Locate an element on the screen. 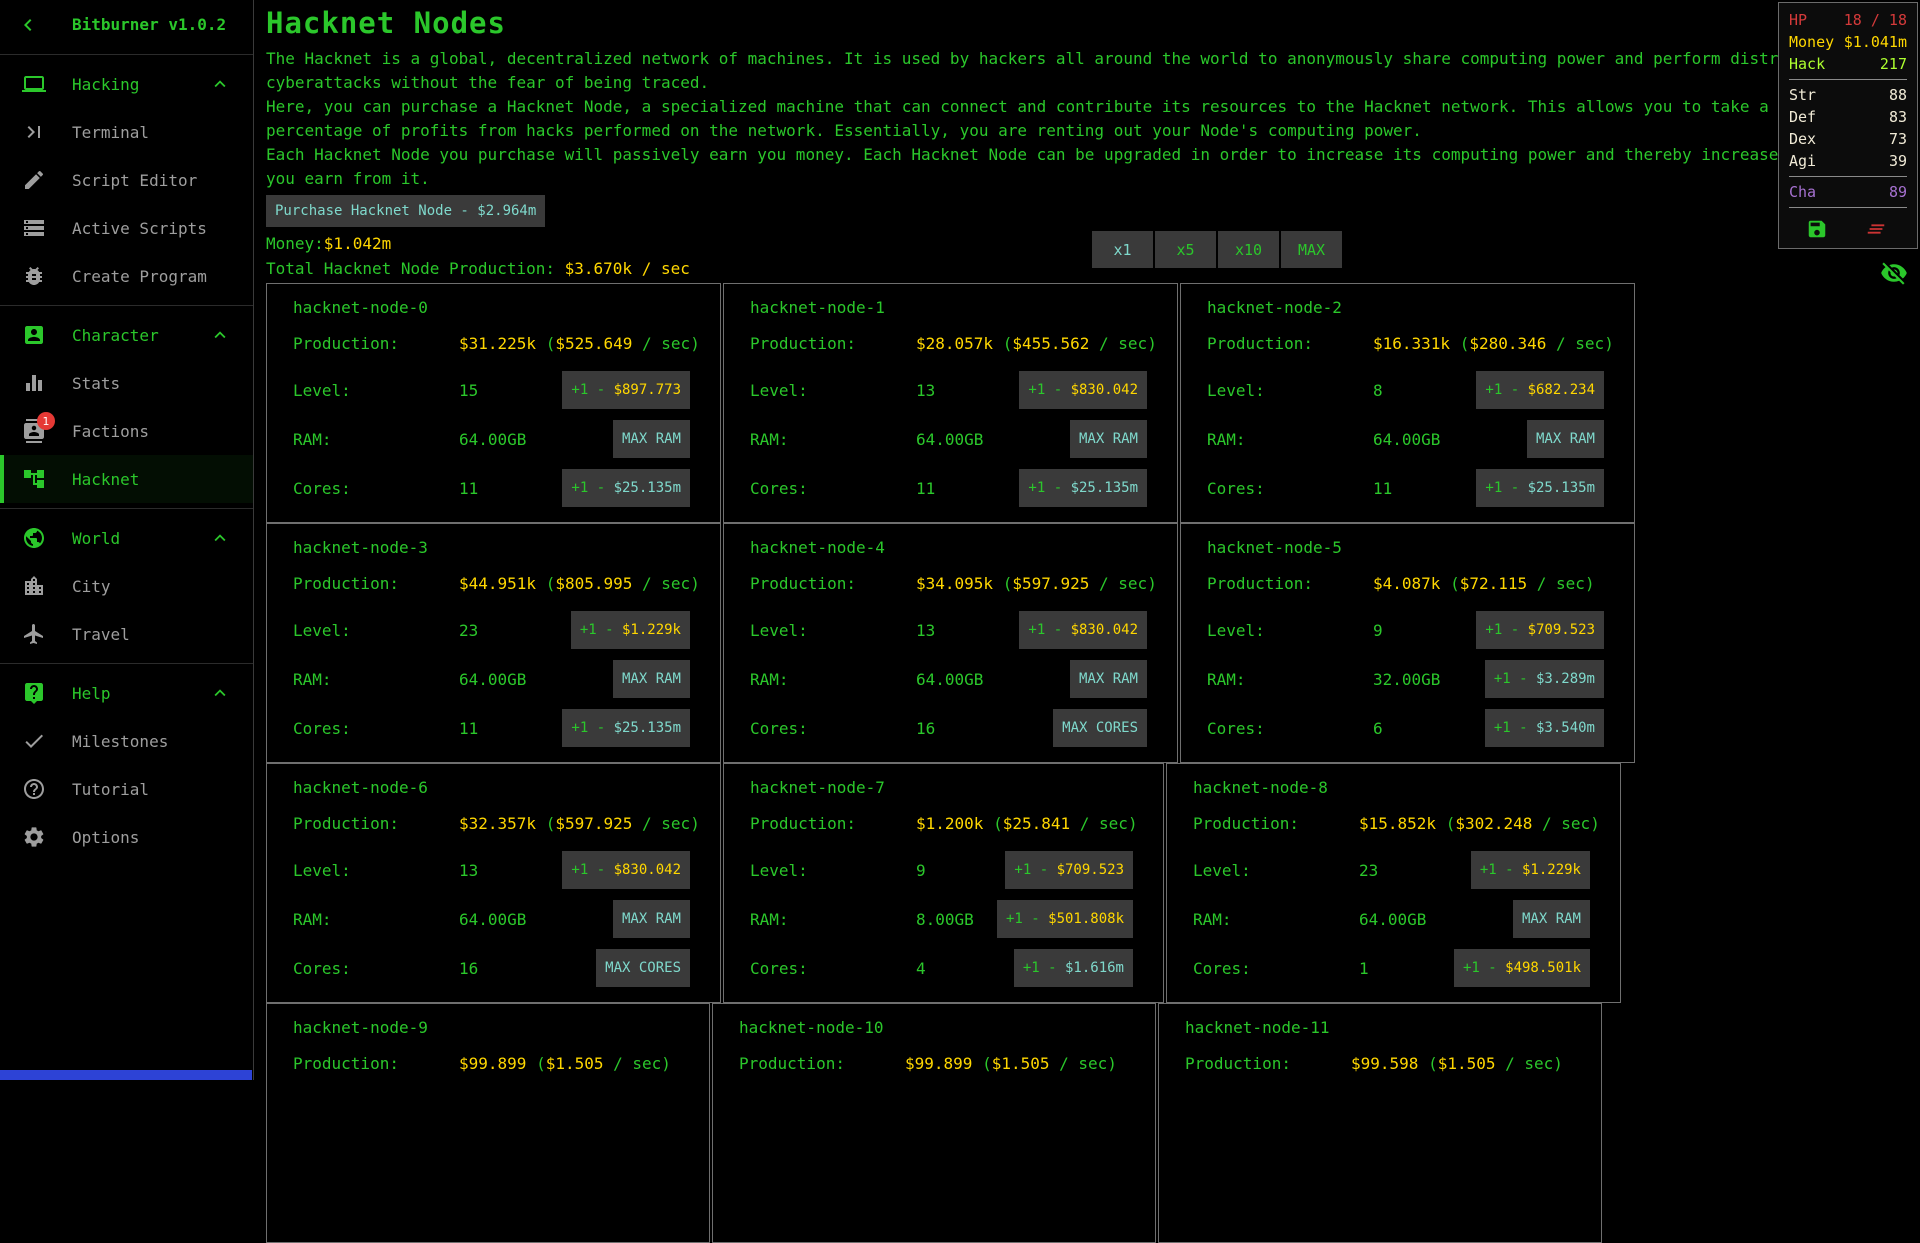 The height and width of the screenshot is (1243, 1920). upgrade-ram-button: +1 - $501.808k is located at coordinates (1064, 919).